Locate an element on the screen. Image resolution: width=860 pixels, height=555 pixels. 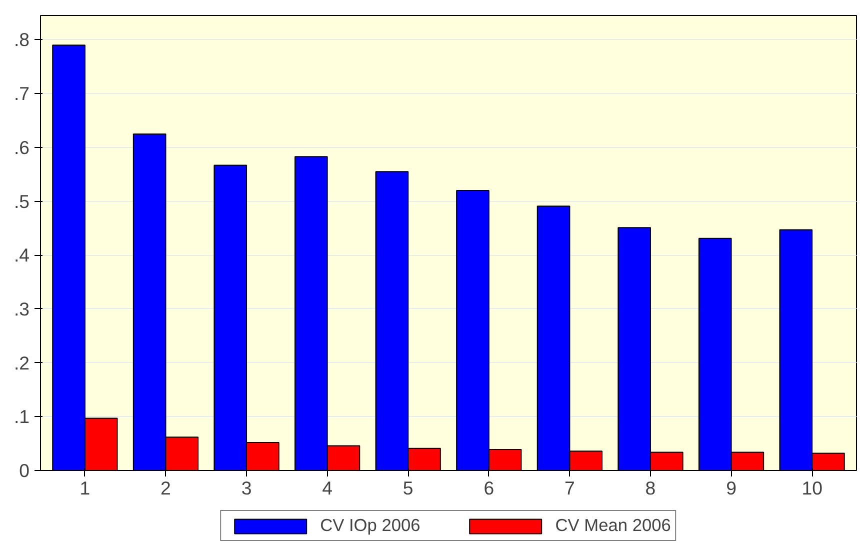
x-tick-label: 8 is located at coordinates (650, 488).